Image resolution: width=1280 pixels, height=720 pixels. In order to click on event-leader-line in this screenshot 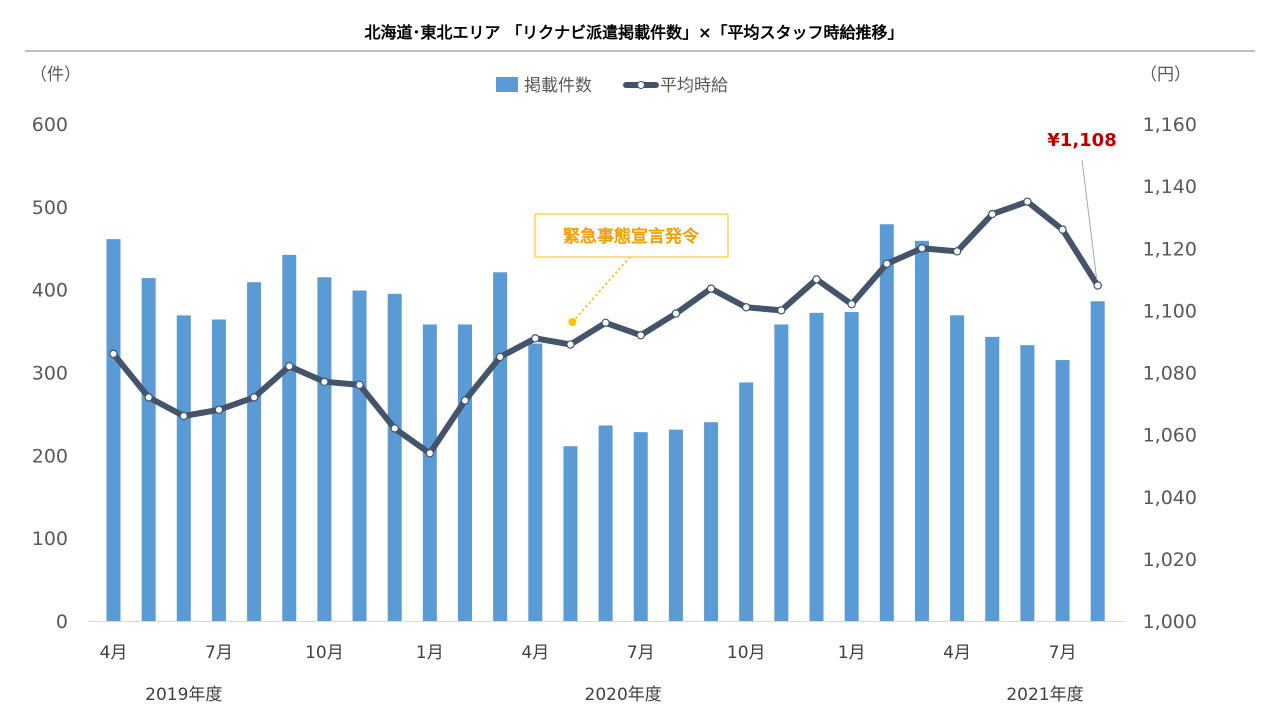, I will do `click(601, 289)`.